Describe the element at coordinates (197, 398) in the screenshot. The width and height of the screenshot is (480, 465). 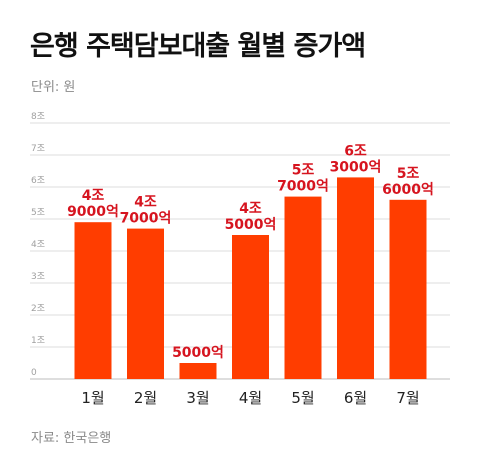
I see `x-category-label: 3월` at that location.